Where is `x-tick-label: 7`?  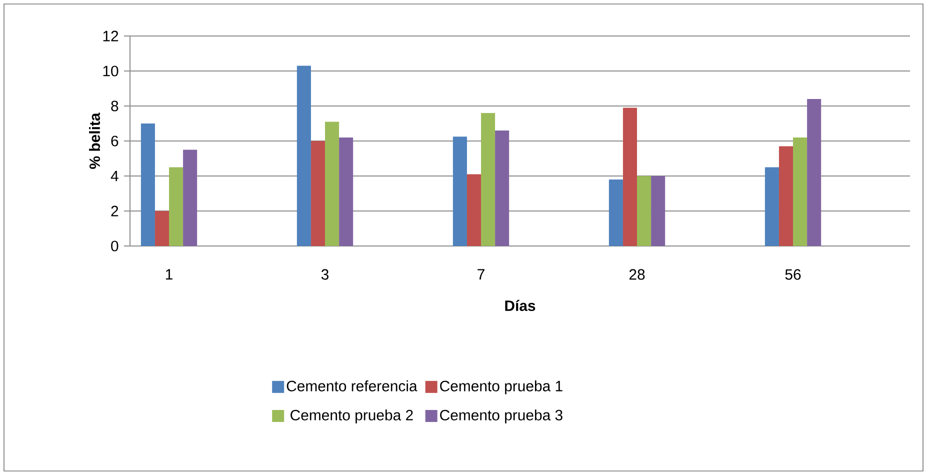 x-tick-label: 7 is located at coordinates (481, 274).